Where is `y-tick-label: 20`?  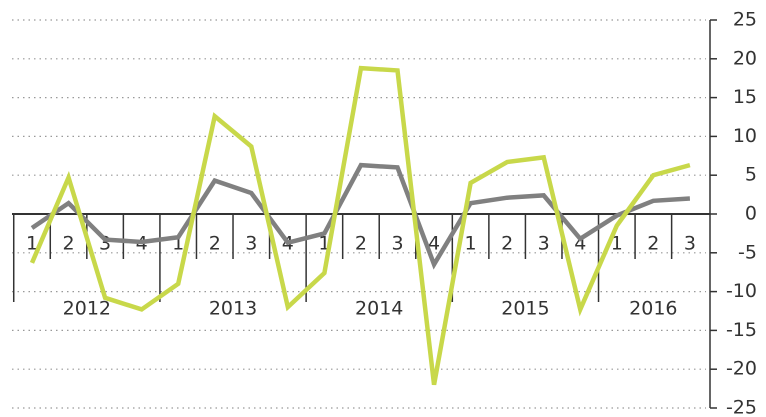
y-tick-label: 20 is located at coordinates (745, 58).